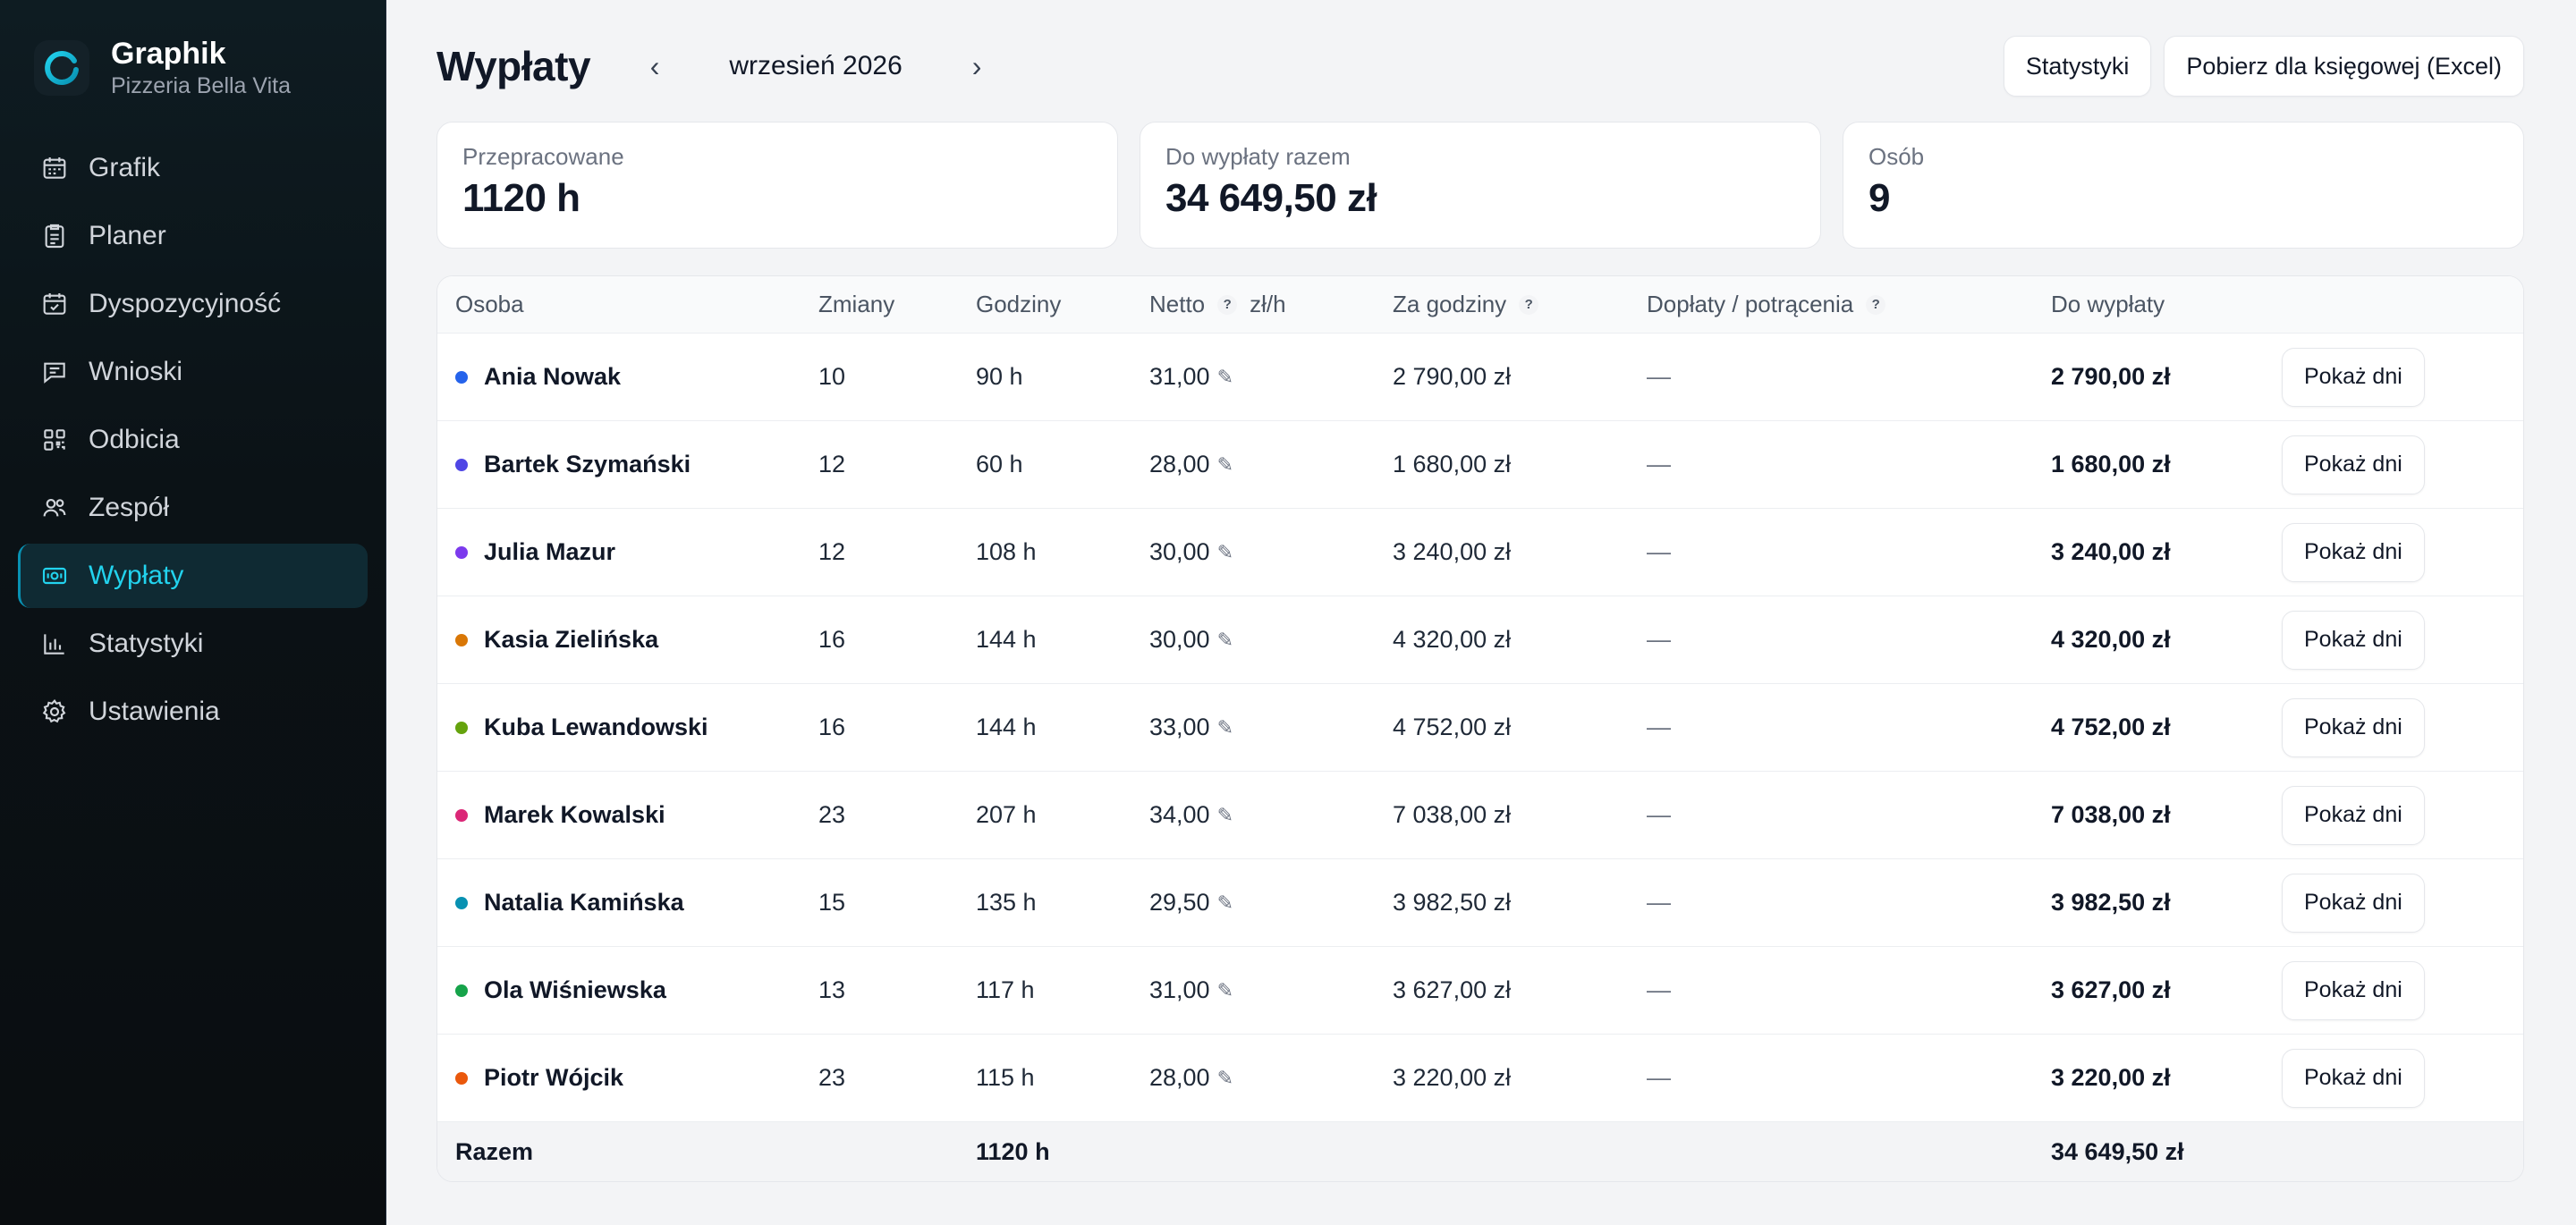 The width and height of the screenshot is (2576, 1225). I want to click on person-name: Natalia Kamińska, so click(584, 902).